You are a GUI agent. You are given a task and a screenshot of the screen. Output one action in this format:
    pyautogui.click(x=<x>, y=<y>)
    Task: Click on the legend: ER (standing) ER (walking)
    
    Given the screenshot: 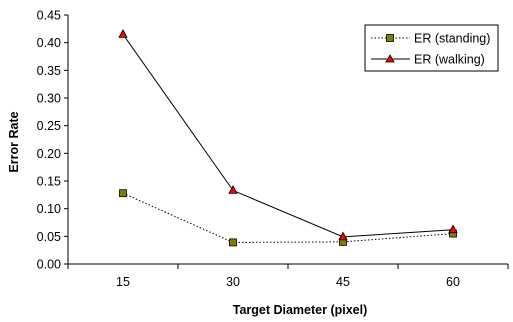 What is the action you would take?
    pyautogui.click(x=431, y=48)
    